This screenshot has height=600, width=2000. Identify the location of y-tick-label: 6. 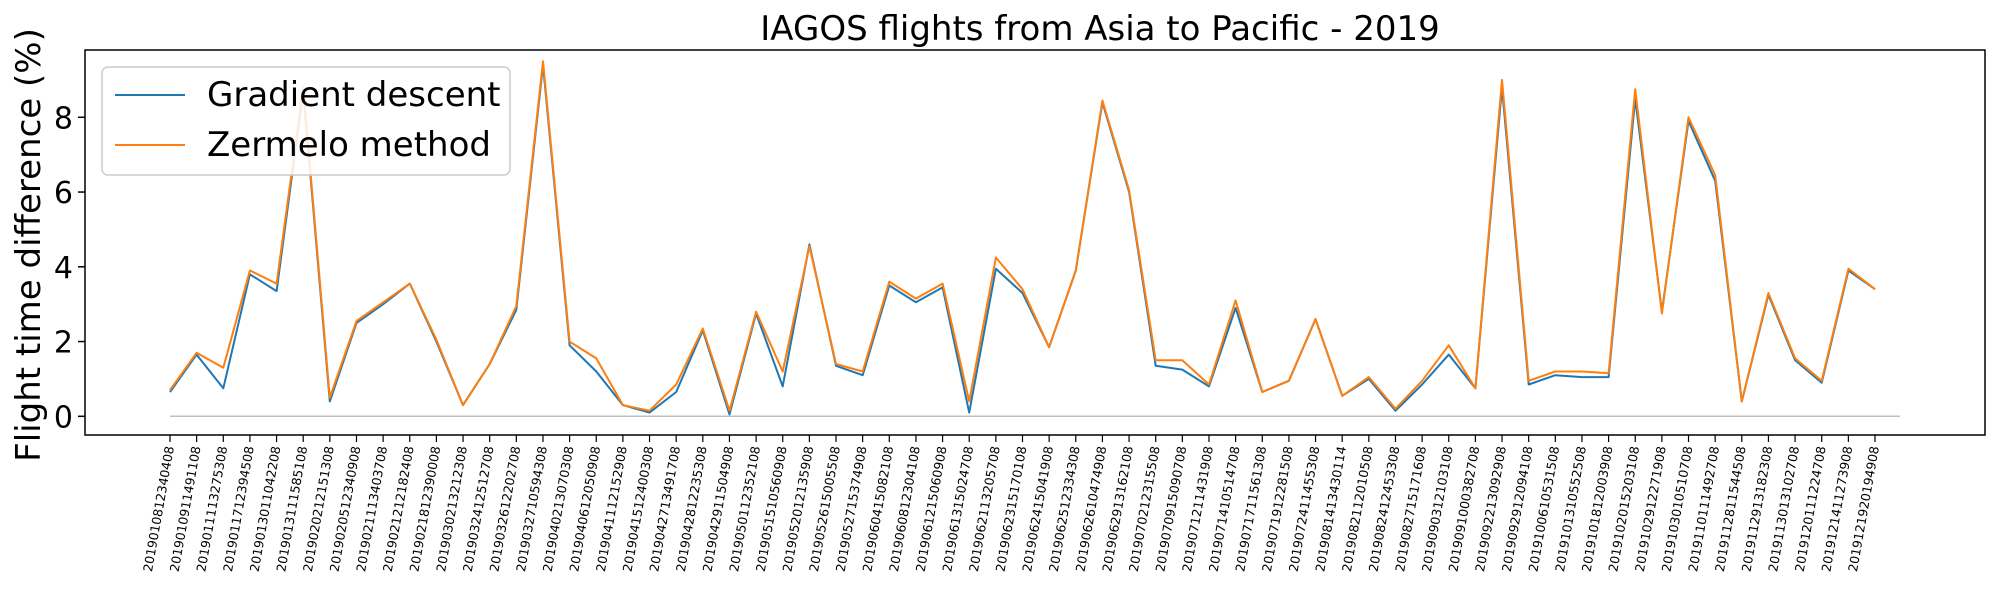
(63, 193).